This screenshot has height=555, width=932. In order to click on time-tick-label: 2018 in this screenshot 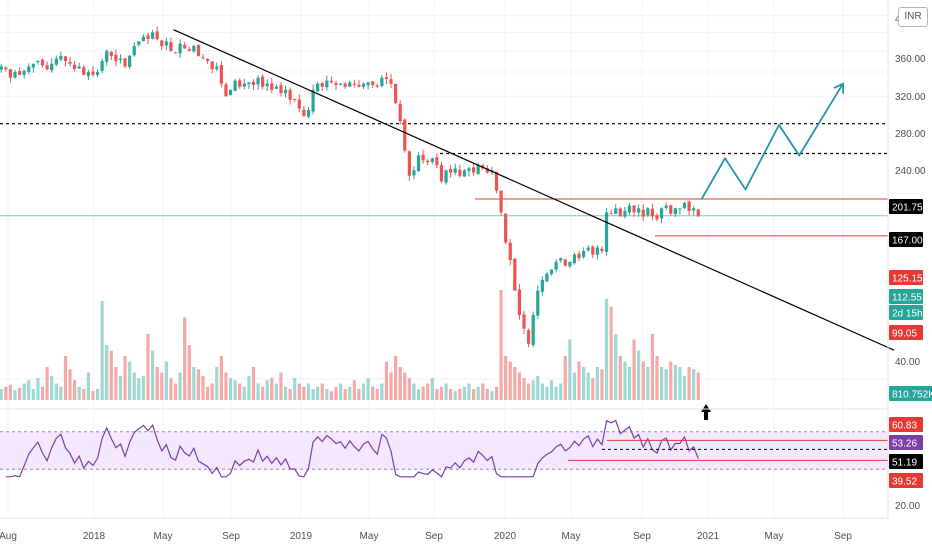, I will do `click(94, 536)`.